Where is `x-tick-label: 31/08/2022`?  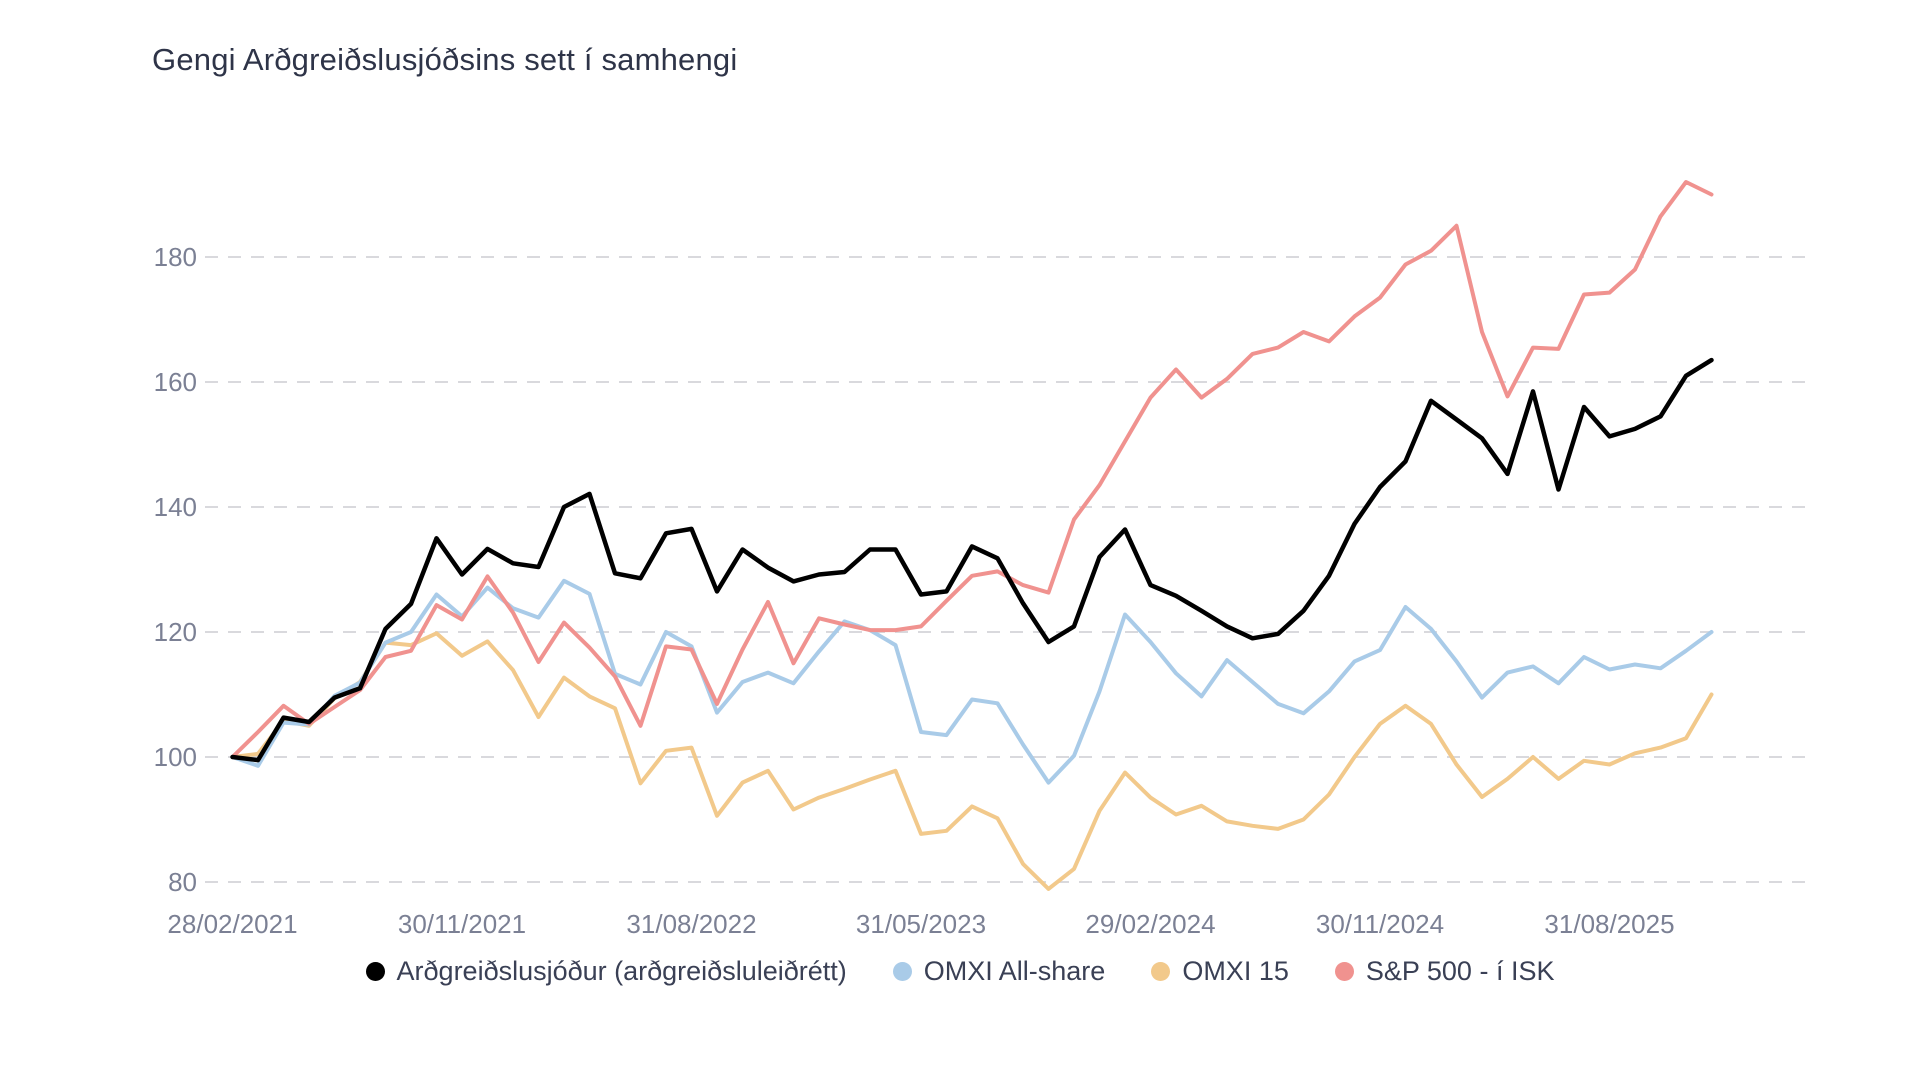 x-tick-label: 31/08/2022 is located at coordinates (691, 924).